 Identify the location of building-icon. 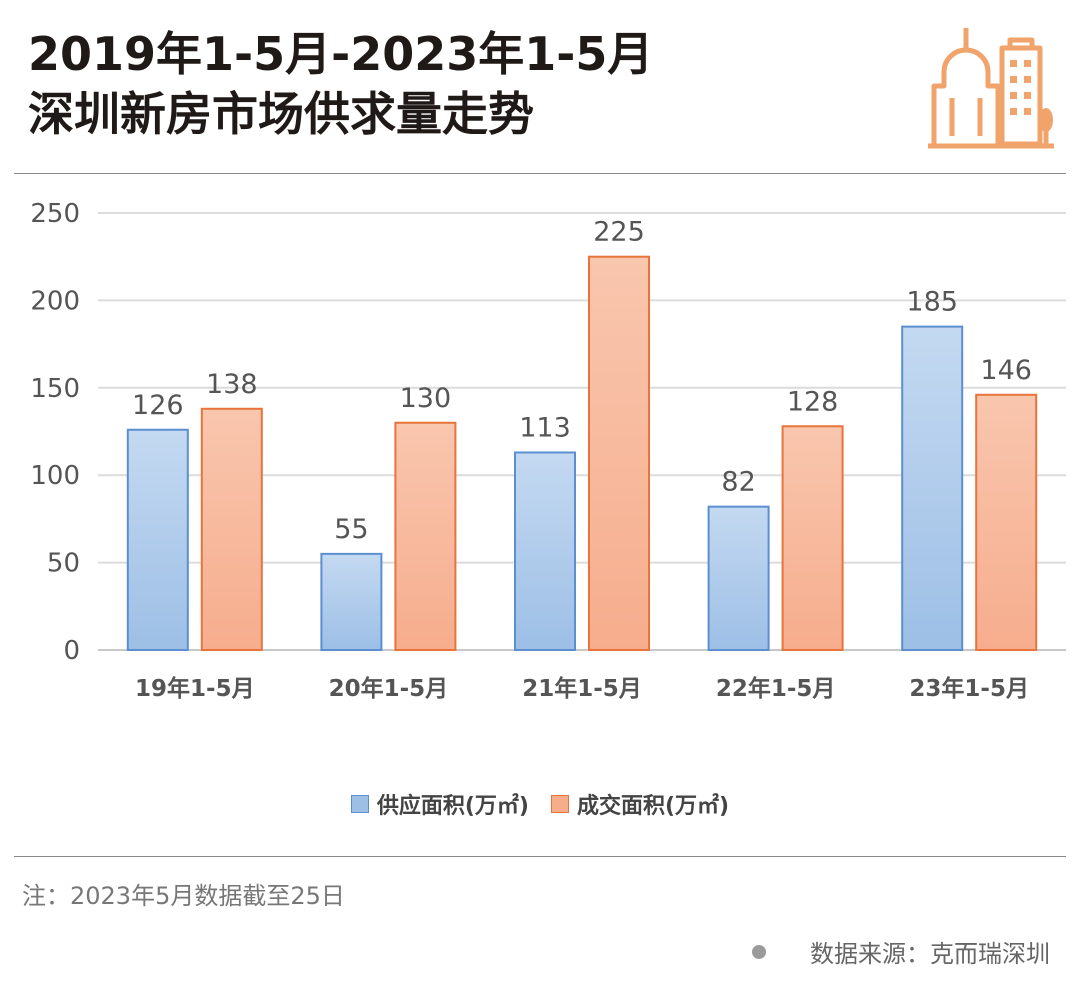
(991, 88).